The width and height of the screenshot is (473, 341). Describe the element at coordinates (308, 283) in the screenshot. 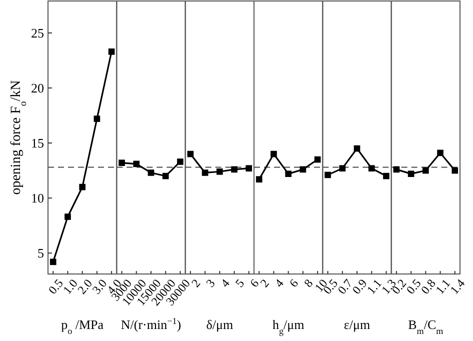

I see `x-tick-label: 8` at that location.